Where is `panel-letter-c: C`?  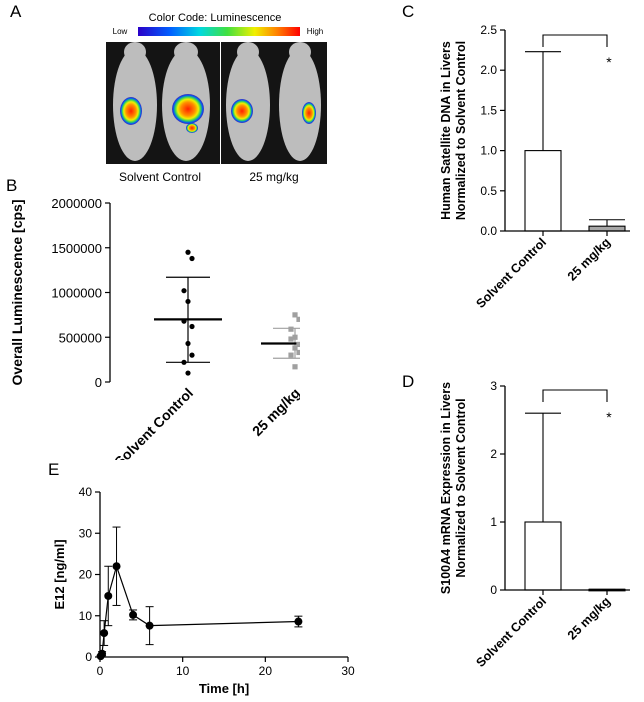
panel-letter-c: C is located at coordinates (408, 11).